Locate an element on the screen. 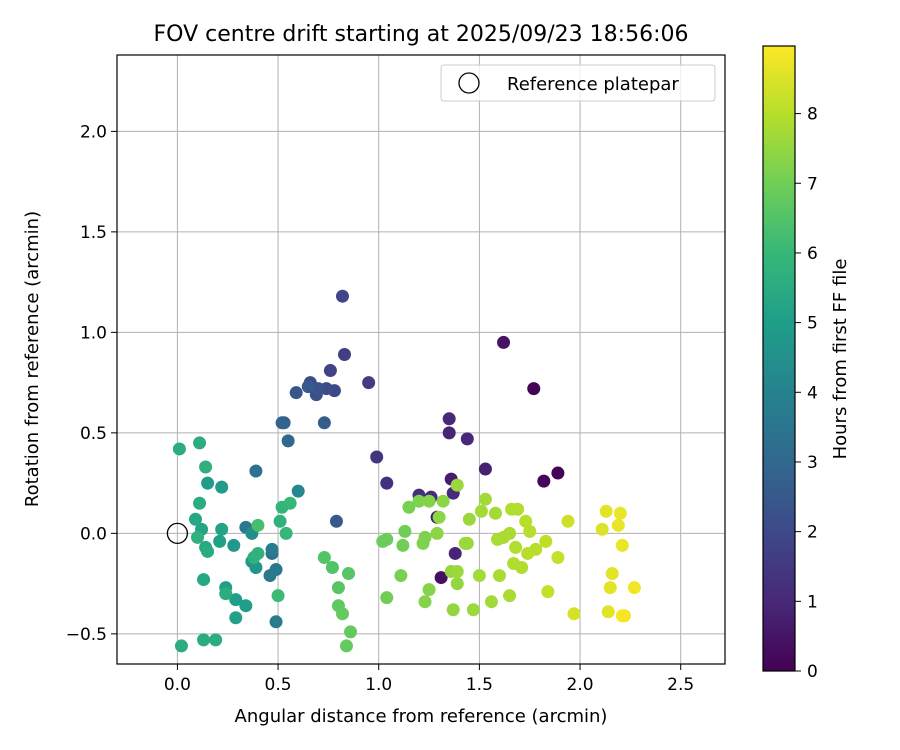 This screenshot has height=750, width=900. x-tick-label: 2.0 is located at coordinates (580, 685).